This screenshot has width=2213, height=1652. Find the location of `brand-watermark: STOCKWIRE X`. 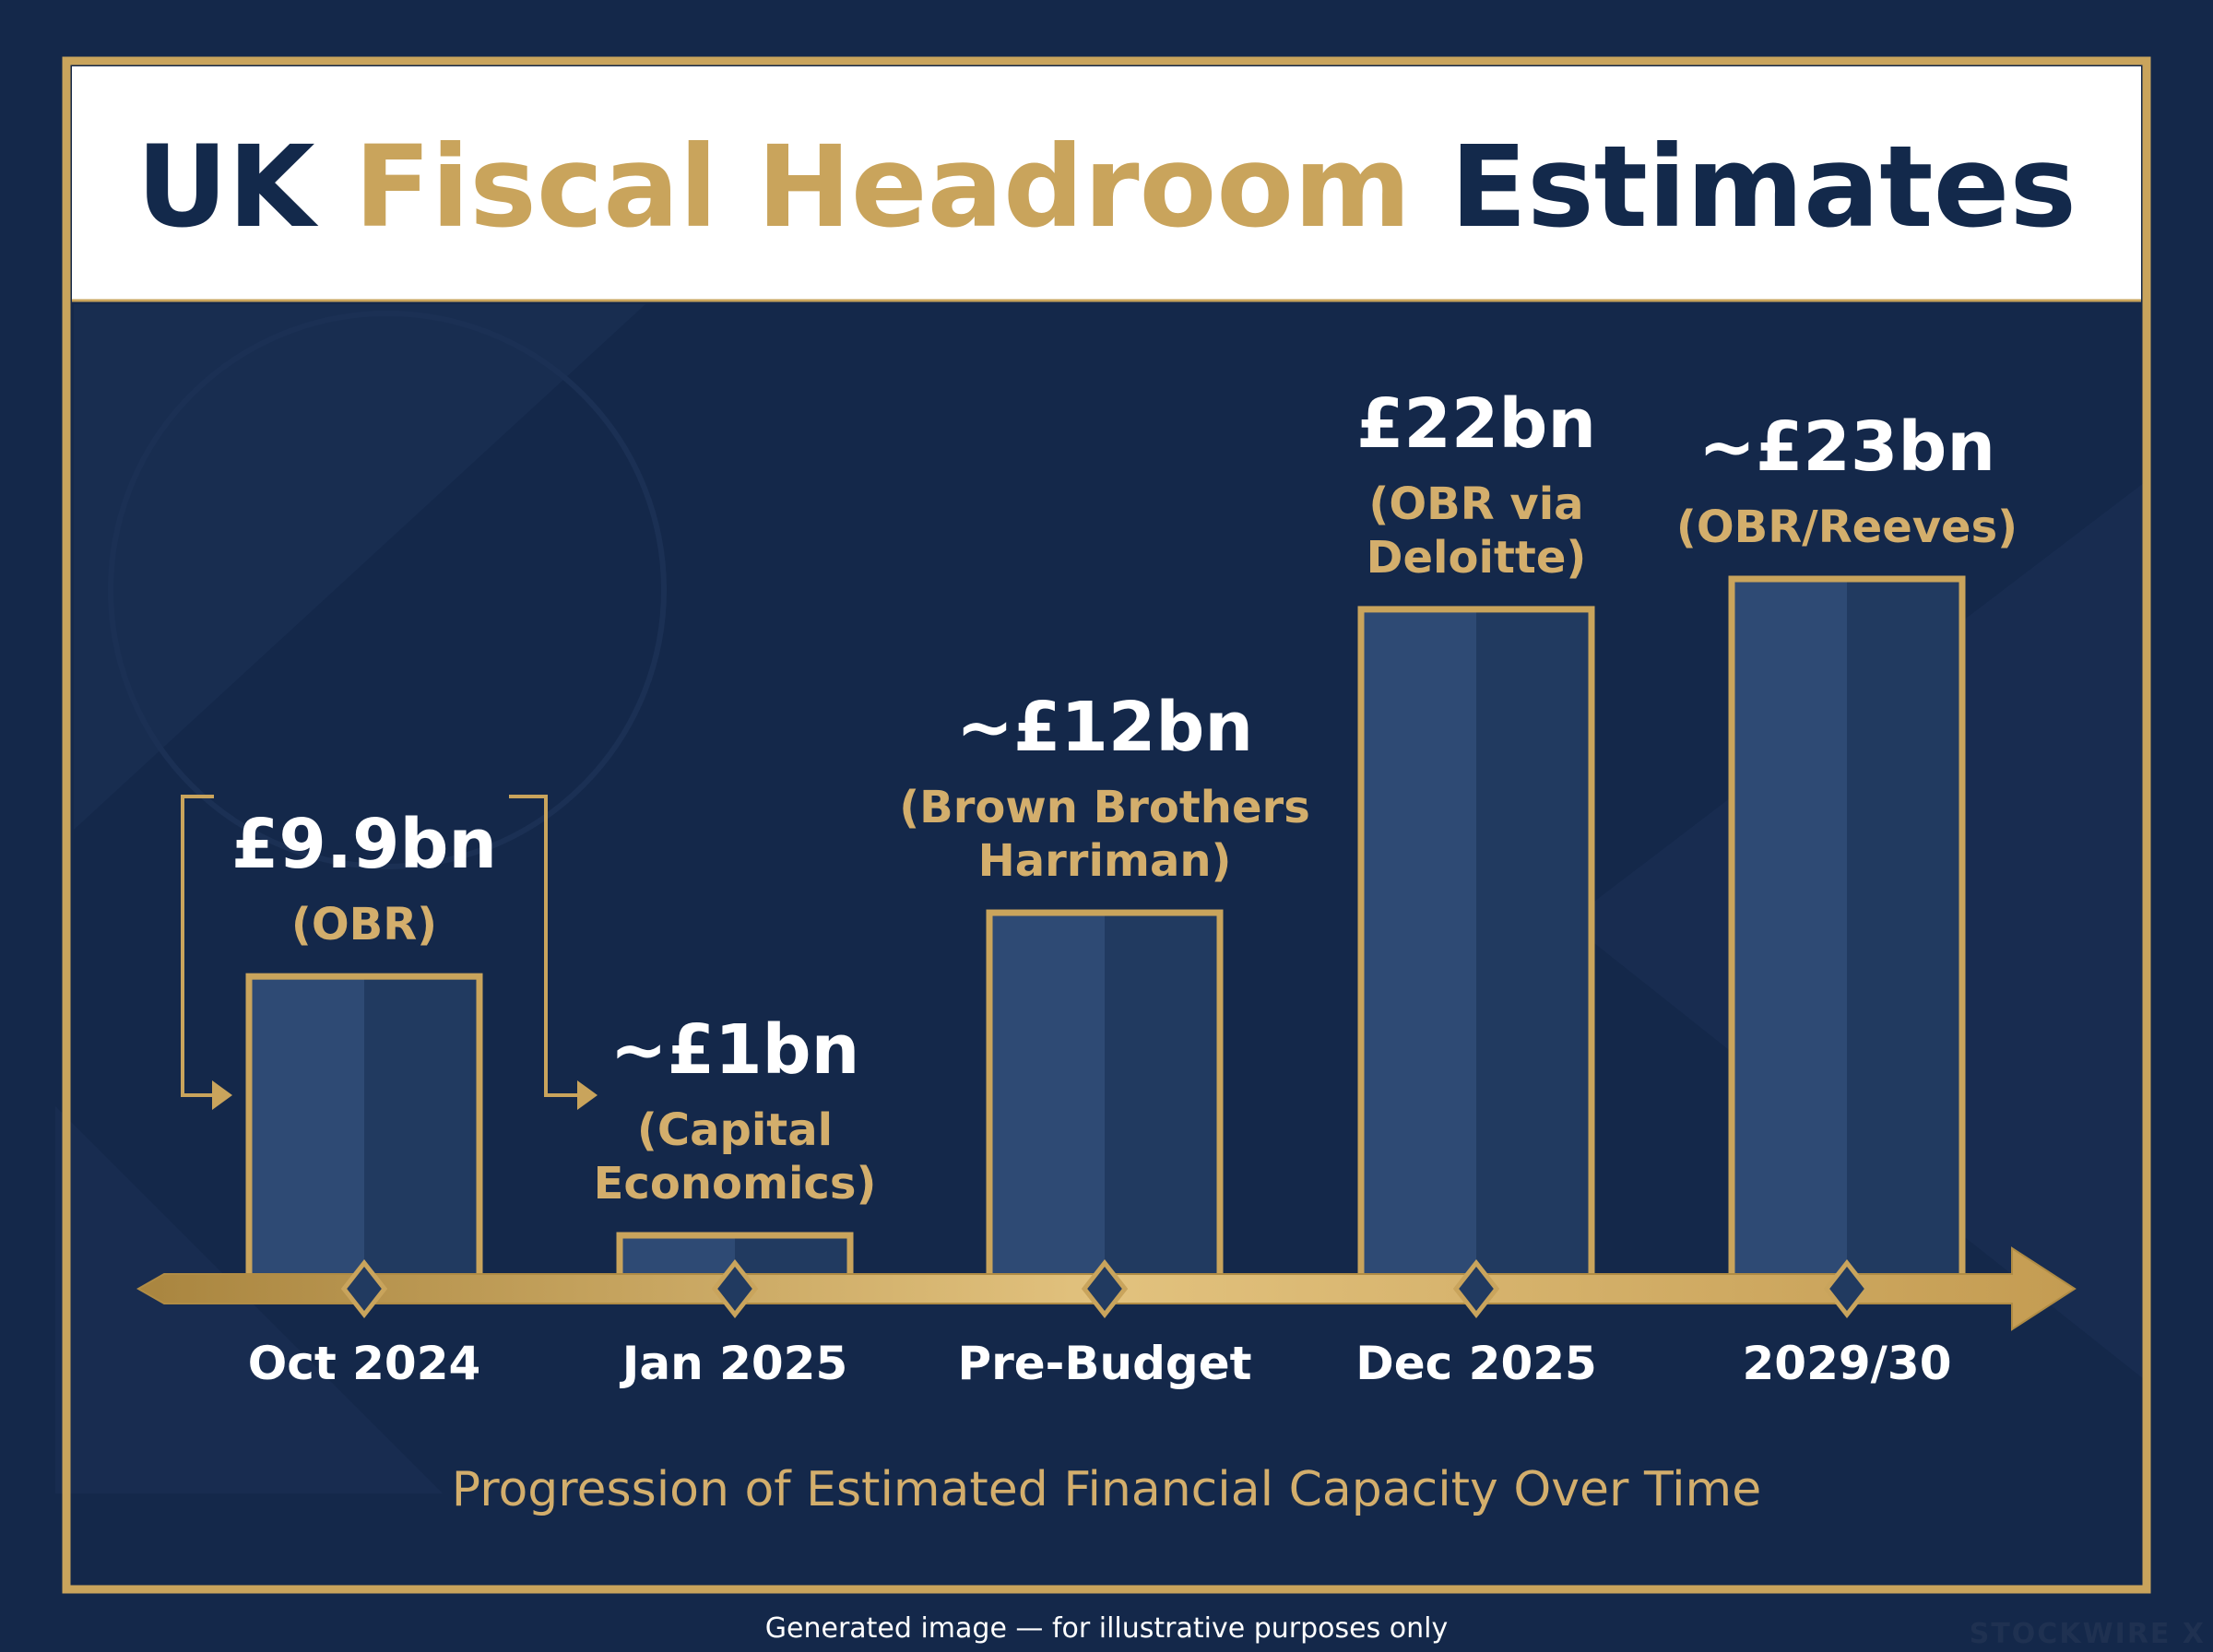

brand-watermark: STOCKWIRE X is located at coordinates (2088, 1634).